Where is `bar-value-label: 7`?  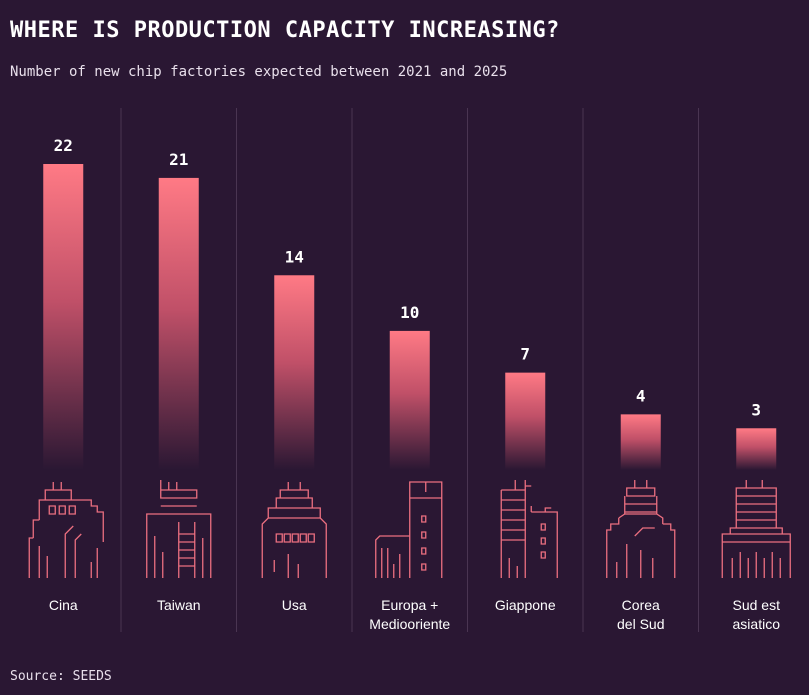 bar-value-label: 7 is located at coordinates (525, 354).